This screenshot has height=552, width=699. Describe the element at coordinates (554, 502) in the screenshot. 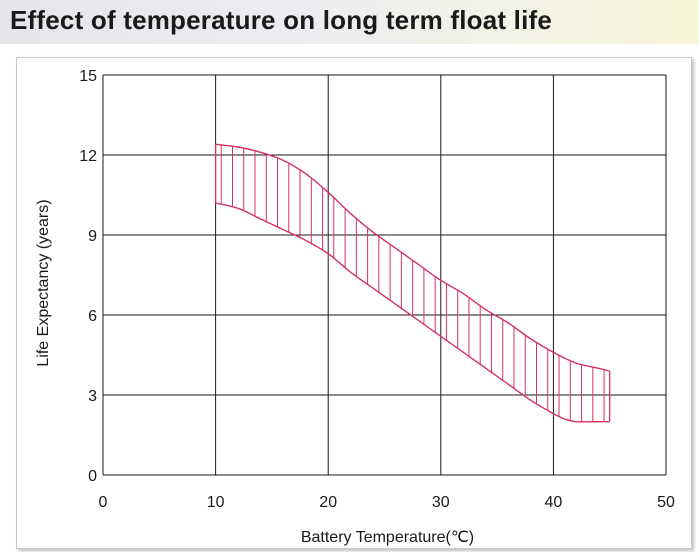

I see `x-tick-label: 40` at that location.